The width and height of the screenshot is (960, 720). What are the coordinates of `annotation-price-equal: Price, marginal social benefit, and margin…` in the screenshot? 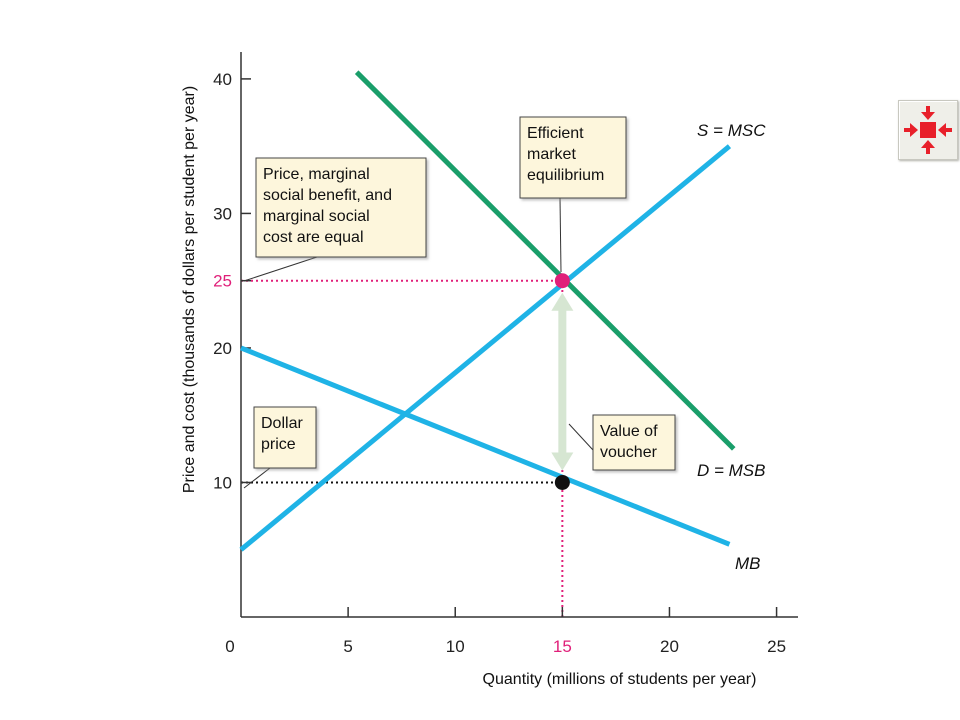 It's located at (341, 207).